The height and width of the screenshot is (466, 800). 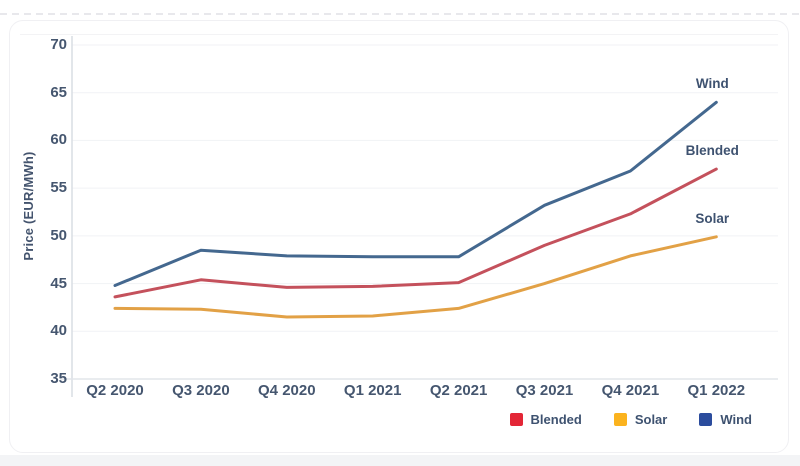 I want to click on end-label-wind: Wind, so click(x=712, y=84).